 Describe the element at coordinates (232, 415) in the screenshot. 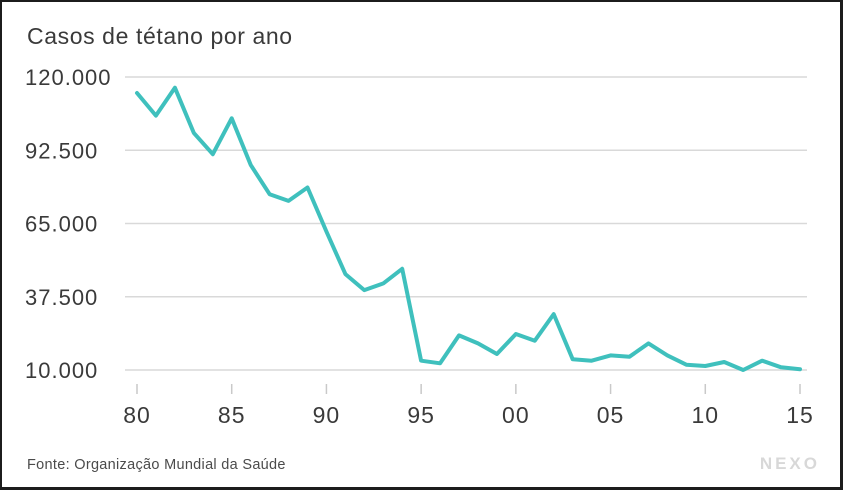

I see `x-axis-label: 85` at that location.